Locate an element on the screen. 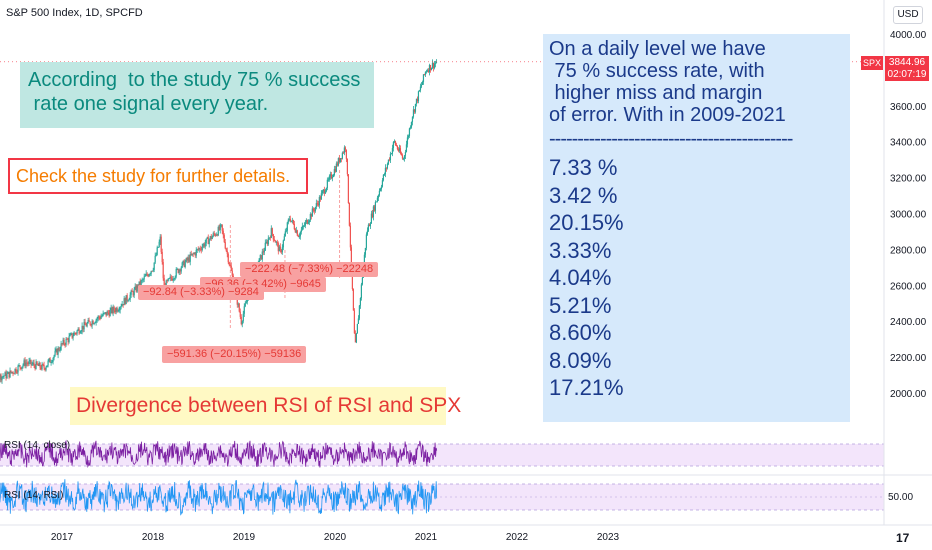 The height and width of the screenshot is (550, 932). measure-label: −92.84 (−3.33%) −9284 is located at coordinates (201, 292).